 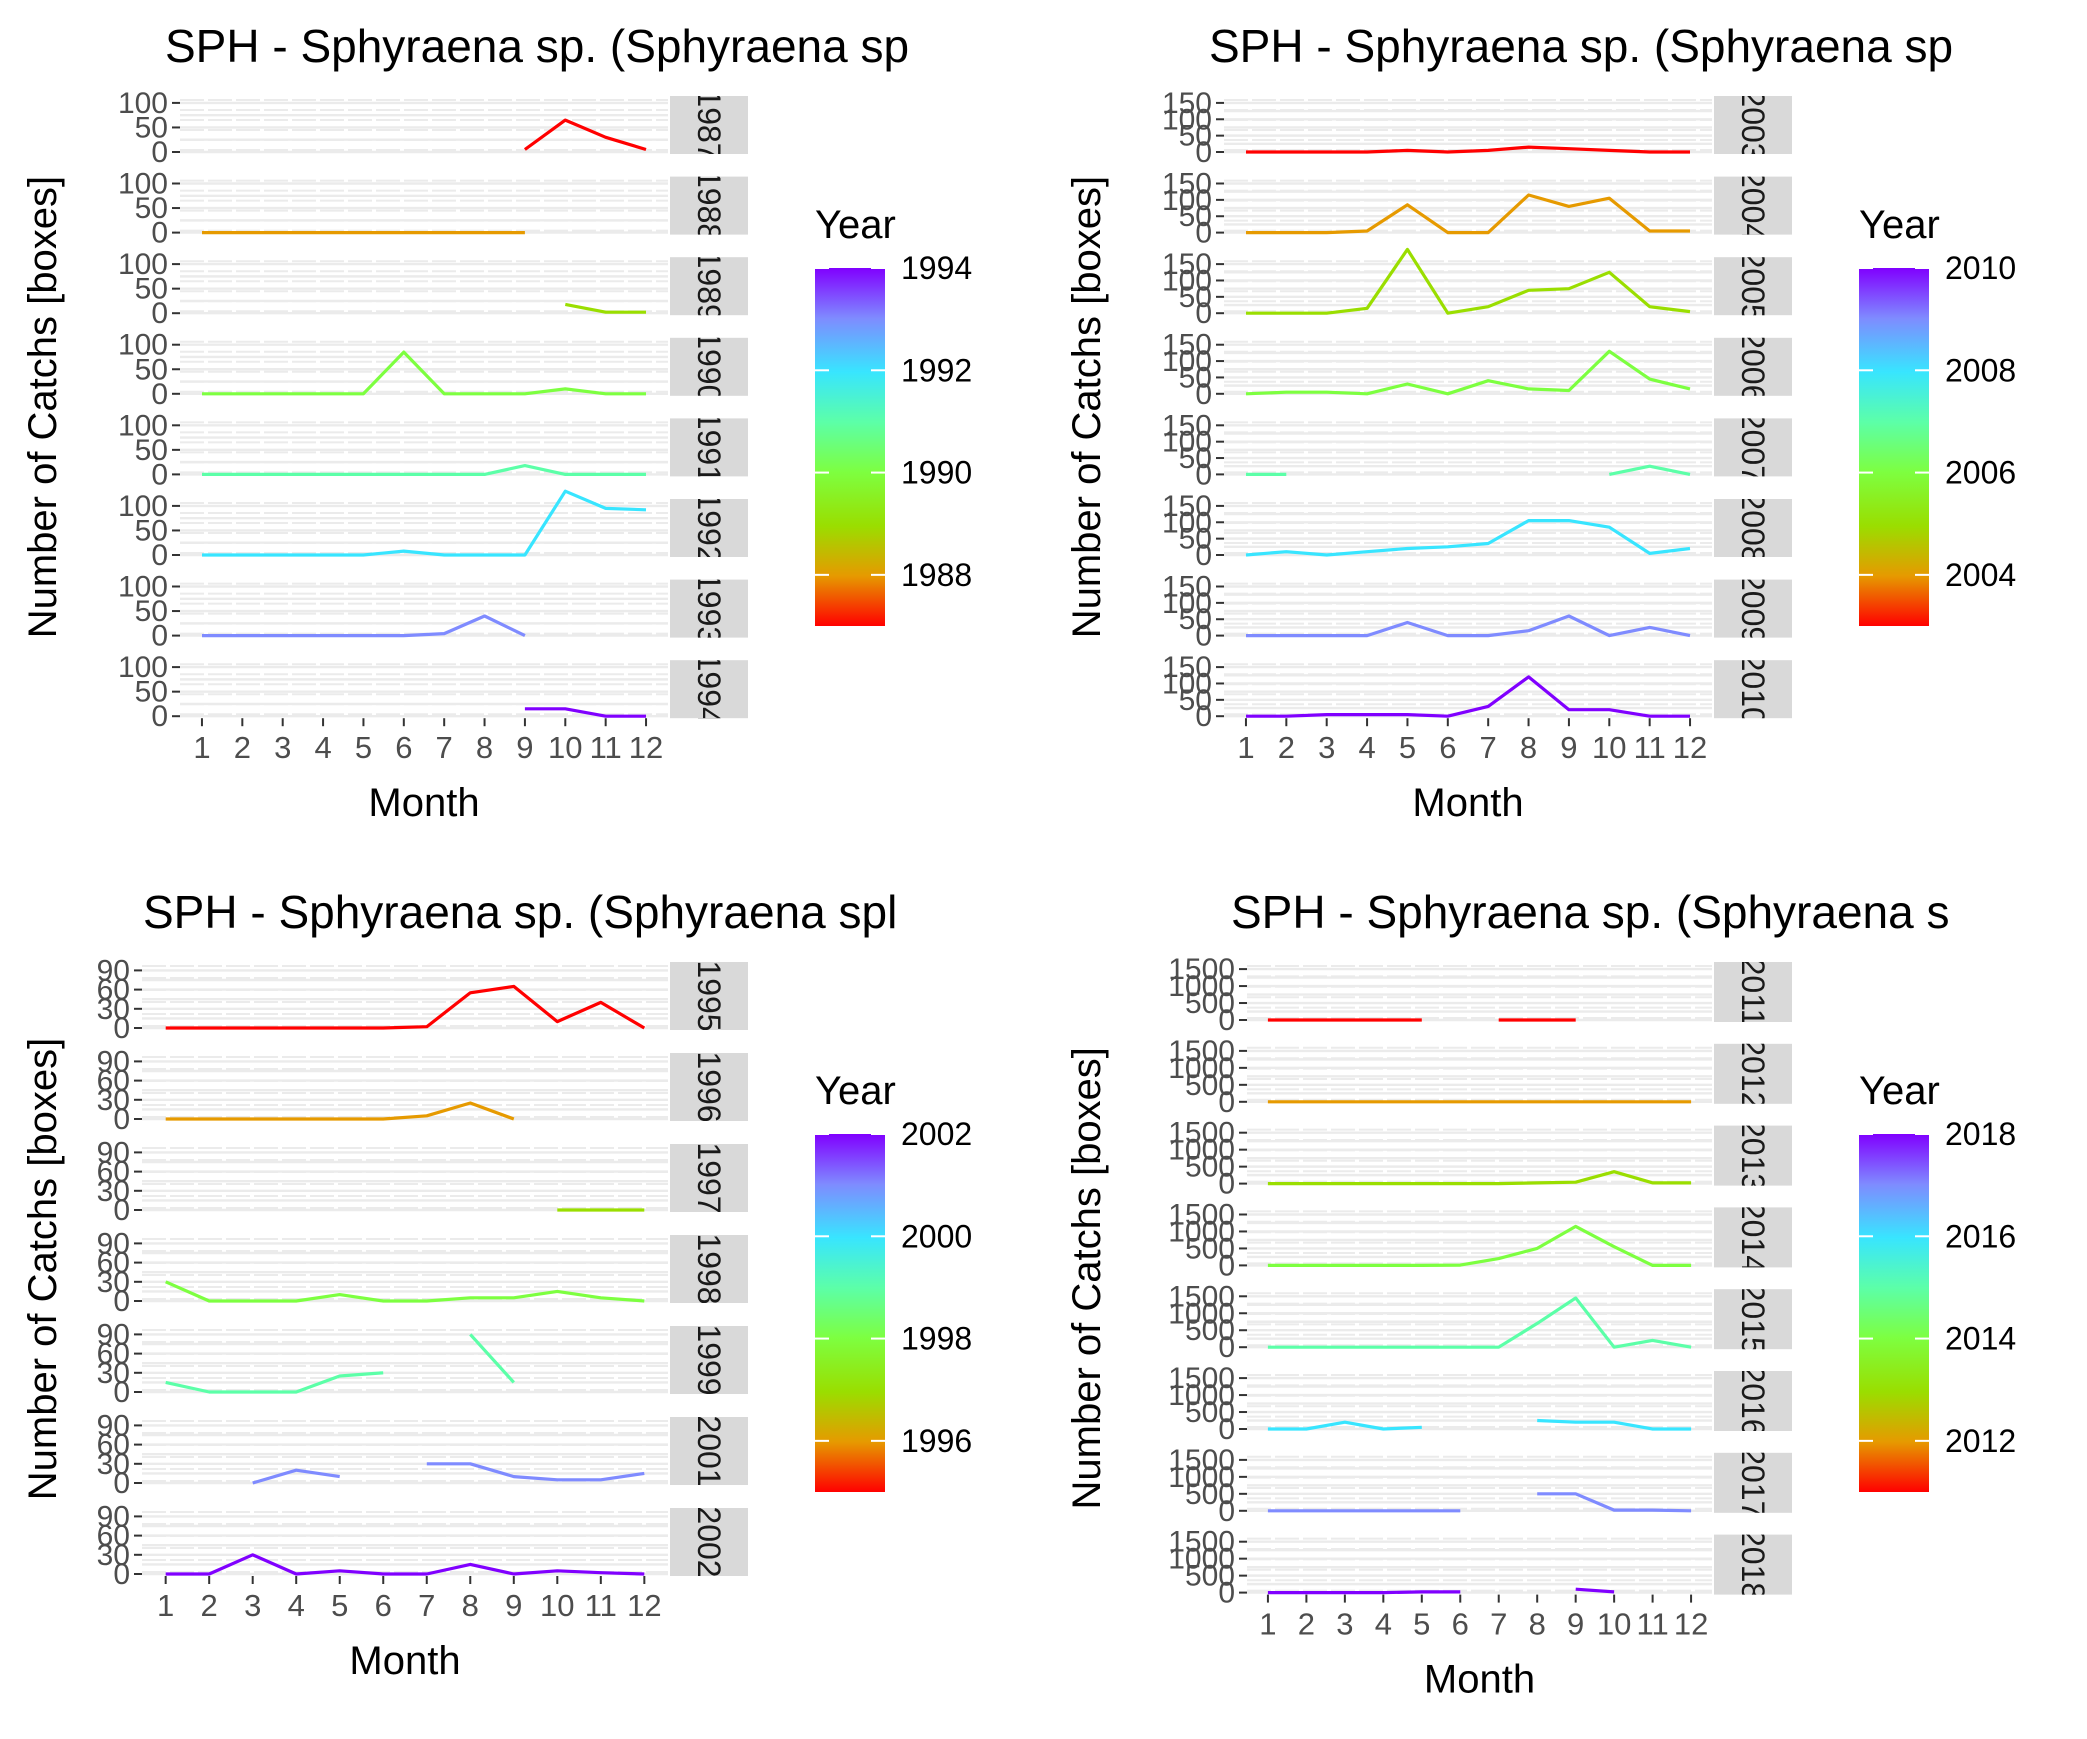 I want to click on y-tick-label: 60, so click(x=113, y=1445).